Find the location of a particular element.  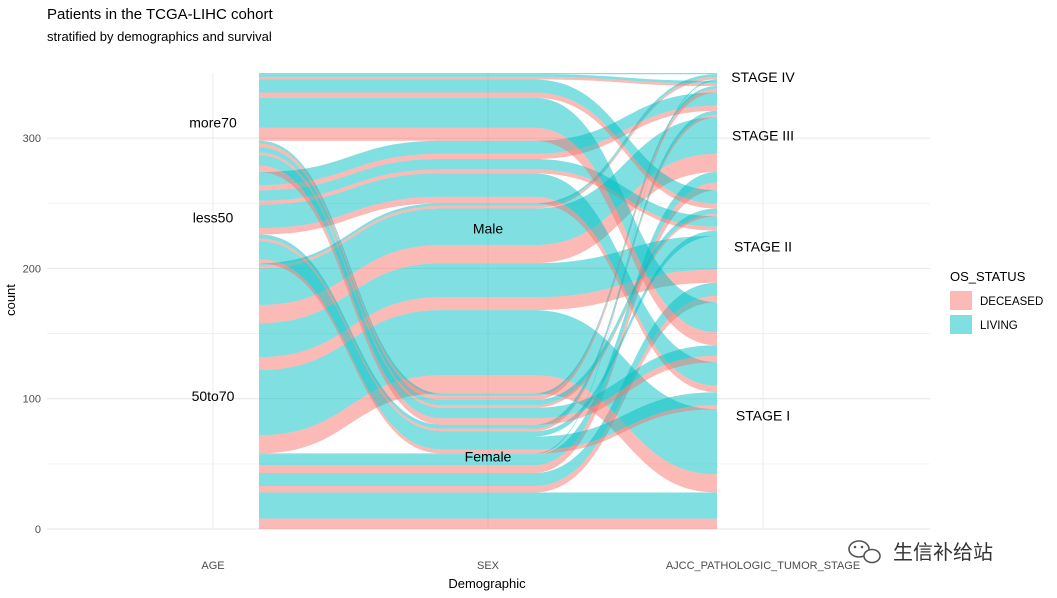

legend-title: OS_STATUS is located at coordinates (988, 276).